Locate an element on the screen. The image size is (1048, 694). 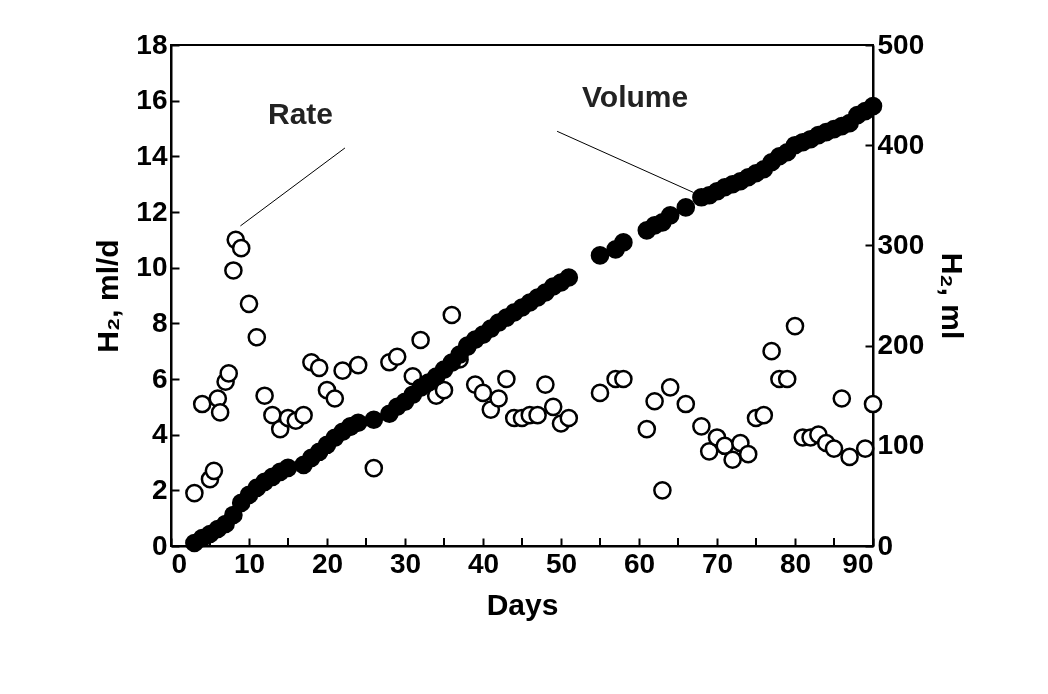
y-tick-label: 12 is located at coordinates (152, 211).